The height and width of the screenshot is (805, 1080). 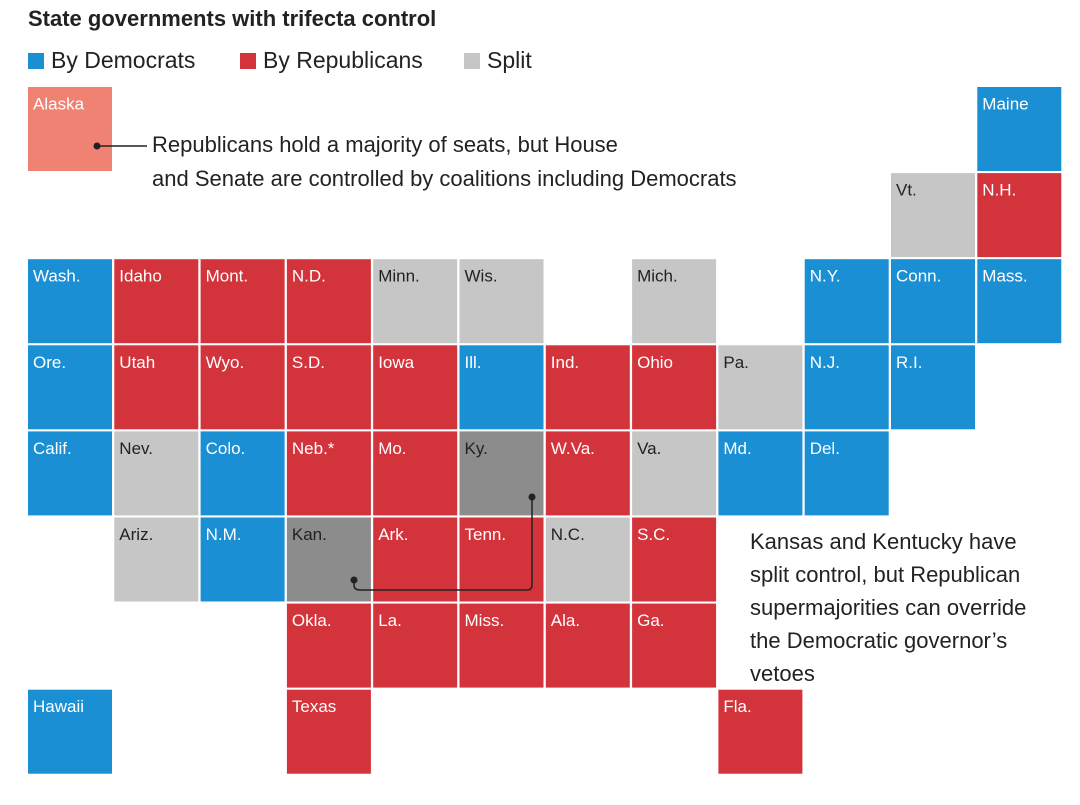 I want to click on legend-label: By Republicans, so click(x=343, y=60).